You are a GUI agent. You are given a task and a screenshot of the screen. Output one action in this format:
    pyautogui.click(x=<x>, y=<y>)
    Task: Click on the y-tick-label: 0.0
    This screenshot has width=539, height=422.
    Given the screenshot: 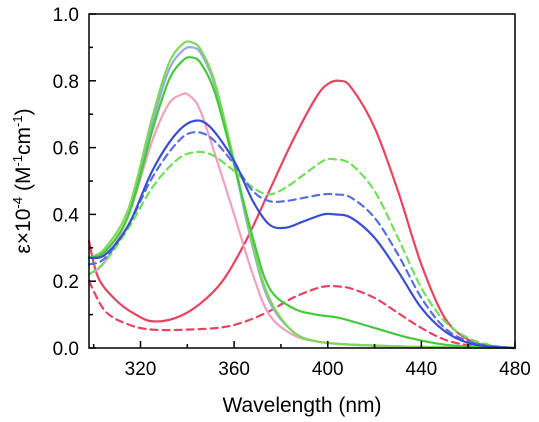 What is the action you would take?
    pyautogui.click(x=66, y=349)
    